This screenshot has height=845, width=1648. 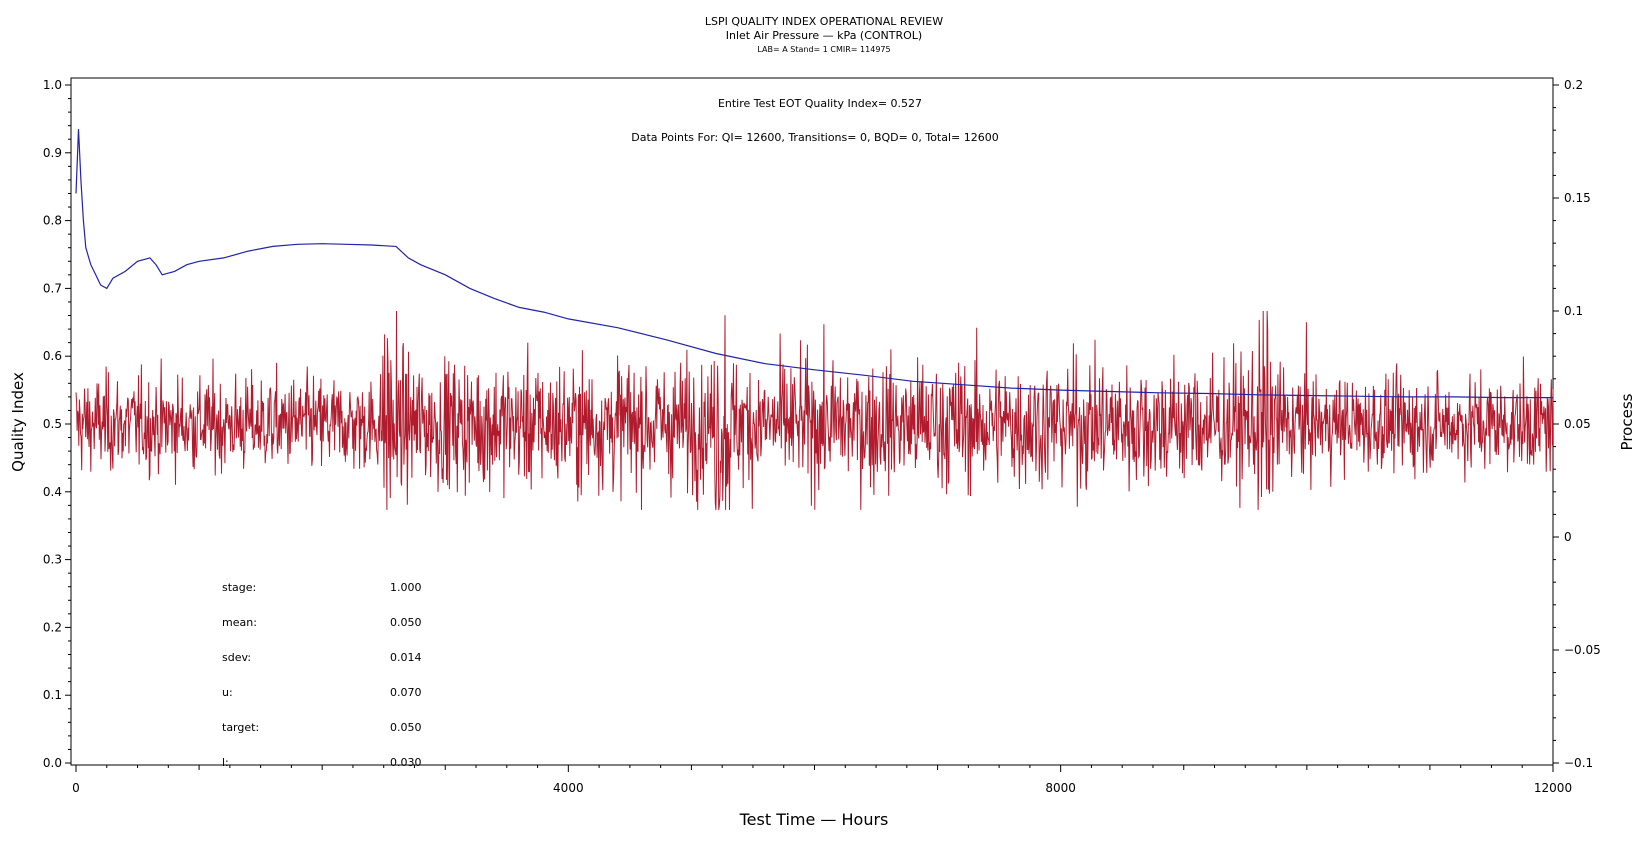 I want to click on y-right-tick-label: 0.1, so click(x=1573, y=311).